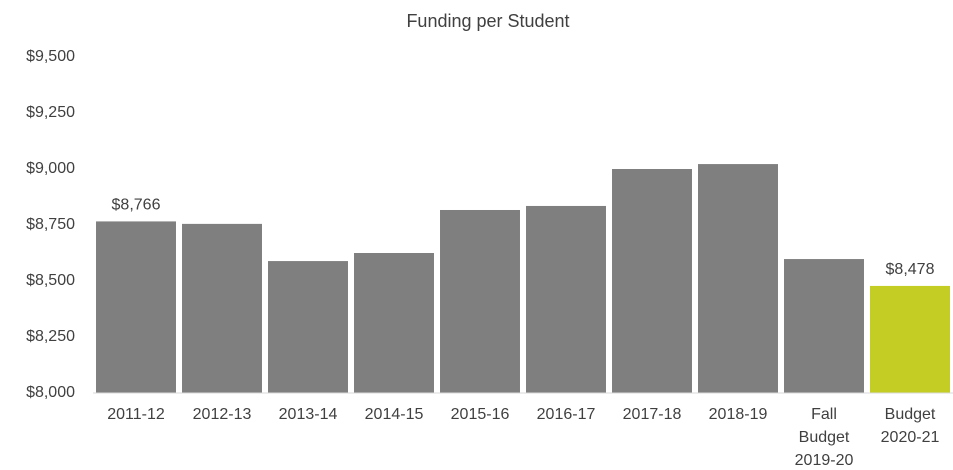 Image resolution: width=953 pixels, height=470 pixels. Describe the element at coordinates (652, 414) in the screenshot. I see `x-tick-label: 2017-18` at that location.